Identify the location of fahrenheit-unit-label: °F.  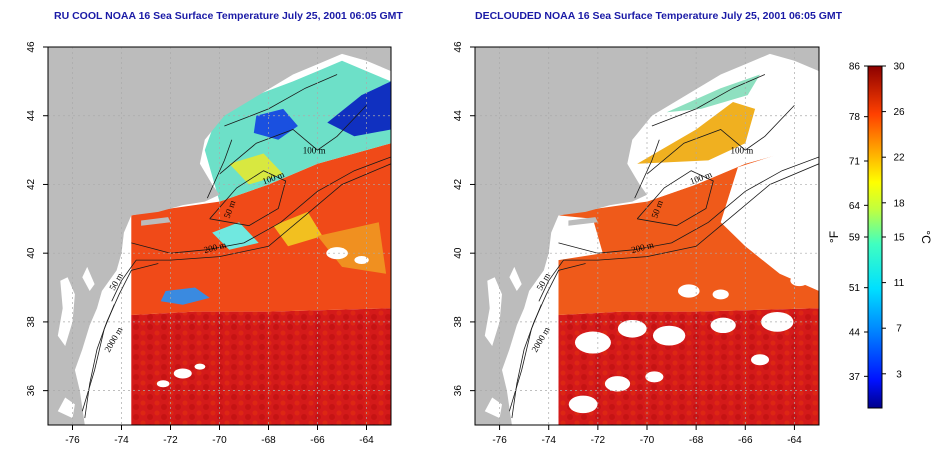
(834, 237).